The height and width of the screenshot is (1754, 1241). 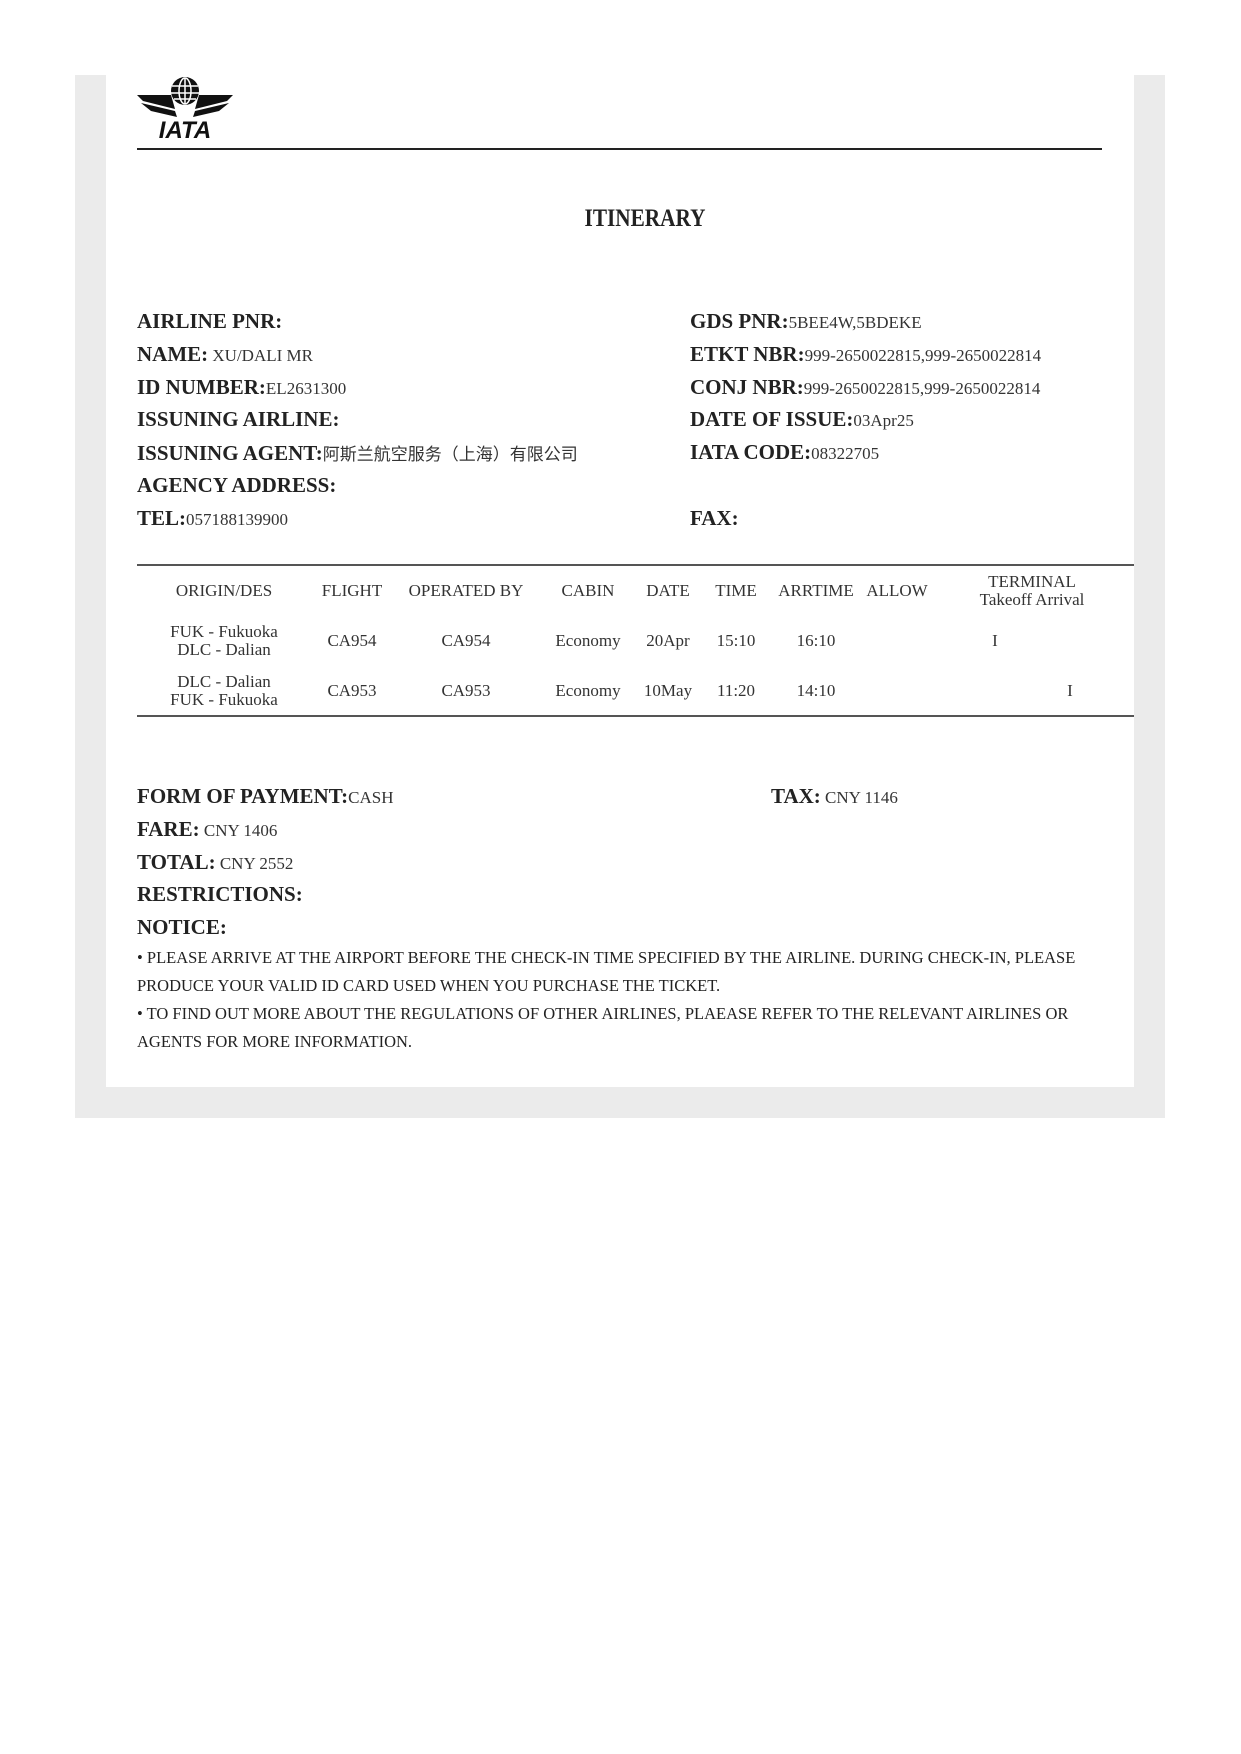 I want to click on field-label: FAX:, so click(x=714, y=518).